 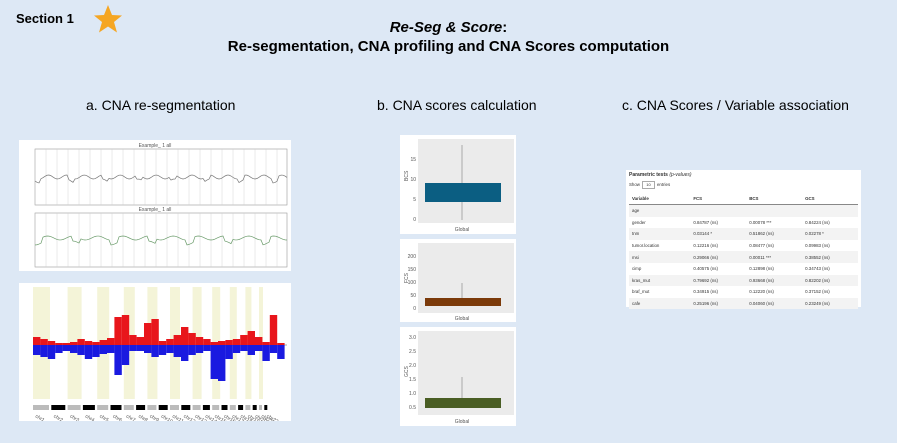 I want to click on gcs-tick: 1.5, so click(x=412, y=380).